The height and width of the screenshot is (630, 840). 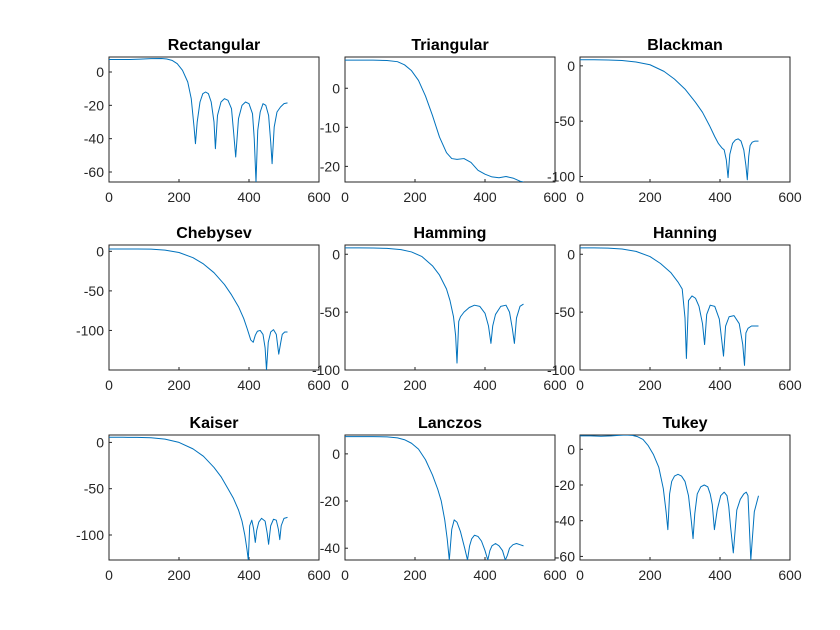 What do you see at coordinates (449, 45) in the screenshot?
I see `subplot-title: Triangular` at bounding box center [449, 45].